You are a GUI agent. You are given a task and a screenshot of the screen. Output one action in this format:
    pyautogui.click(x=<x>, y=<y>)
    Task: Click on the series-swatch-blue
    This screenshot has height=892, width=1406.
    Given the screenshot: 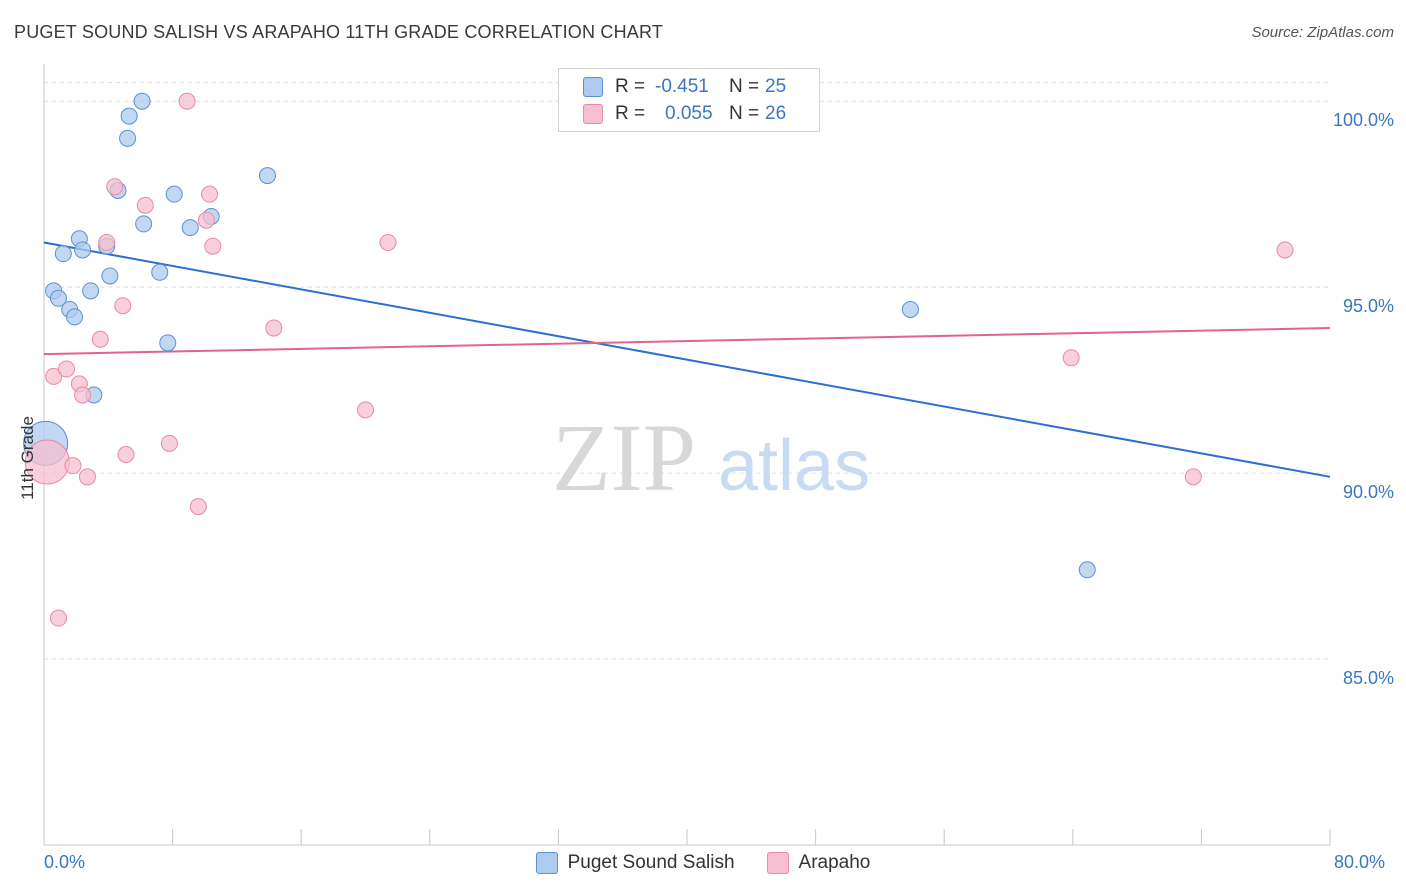 What is the action you would take?
    pyautogui.click(x=546, y=863)
    